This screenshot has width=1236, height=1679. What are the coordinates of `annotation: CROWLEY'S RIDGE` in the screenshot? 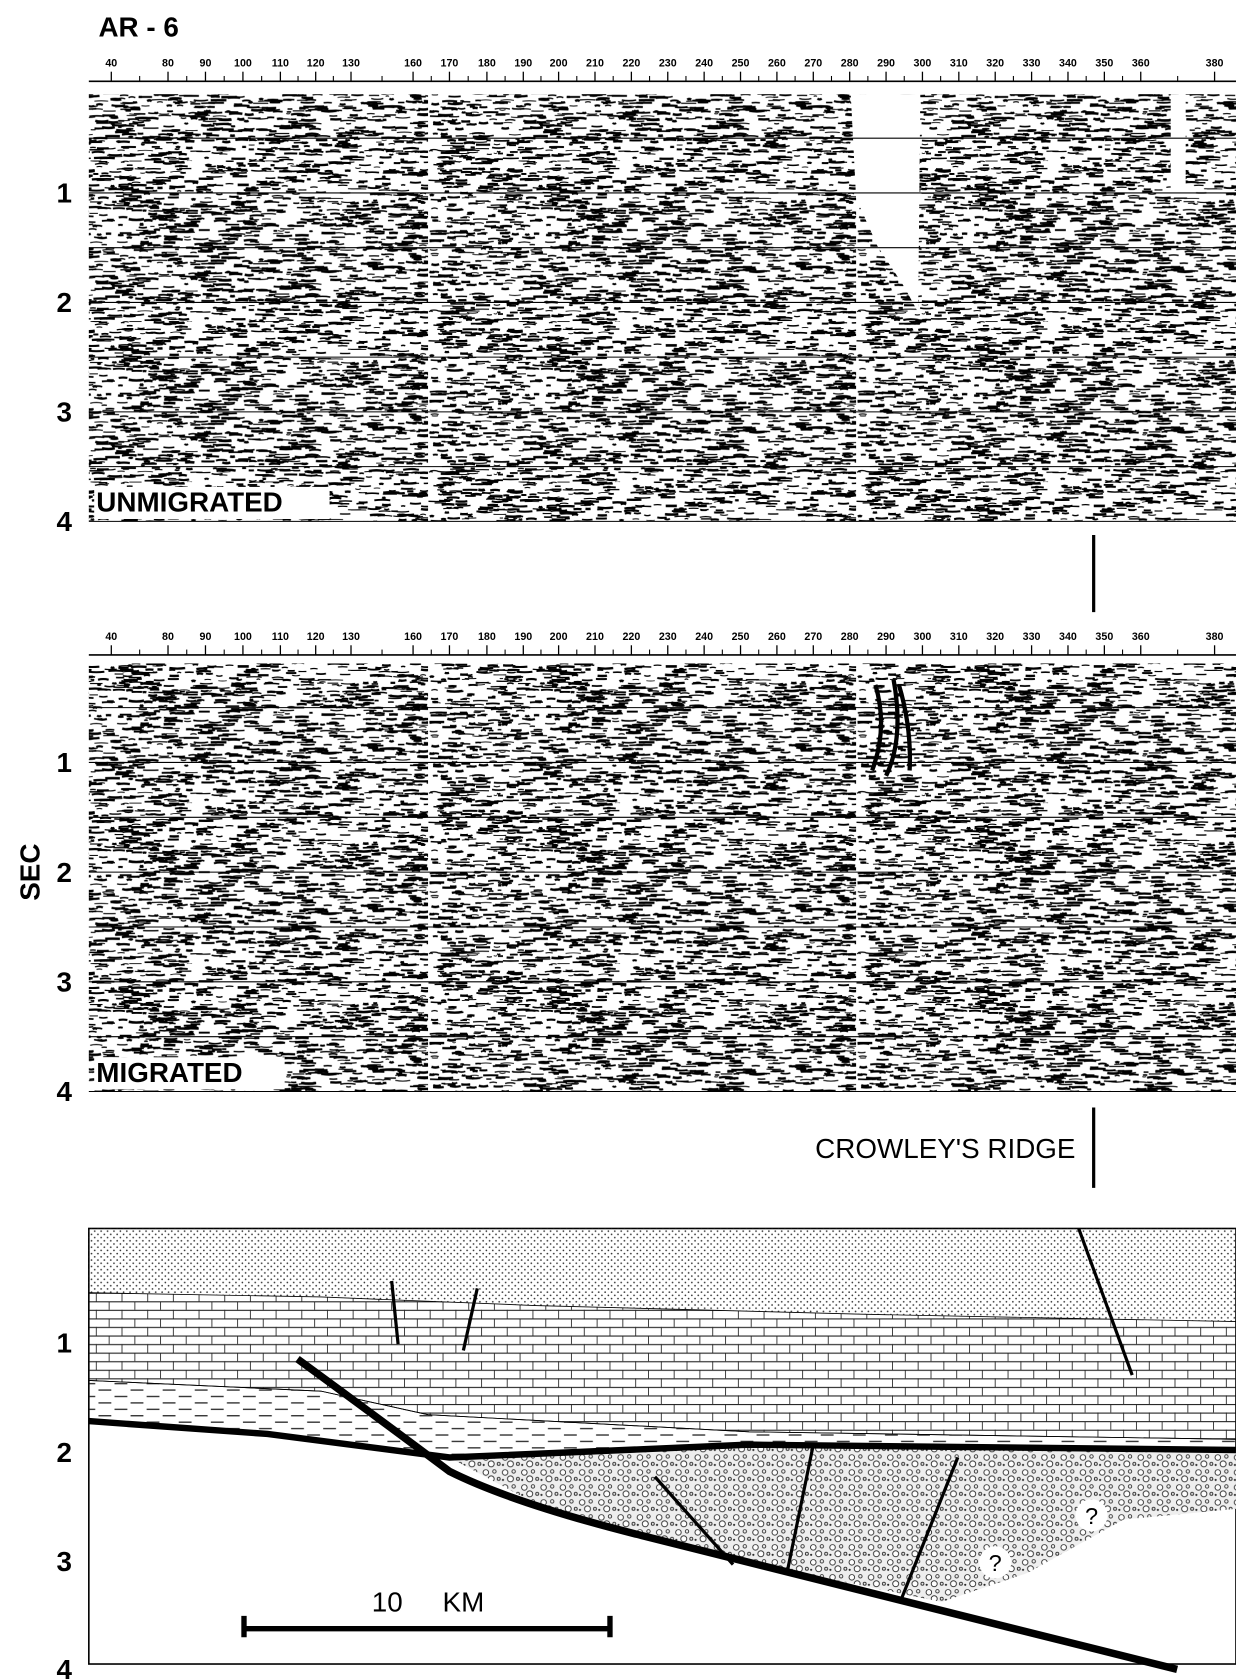 It's located at (945, 1148).